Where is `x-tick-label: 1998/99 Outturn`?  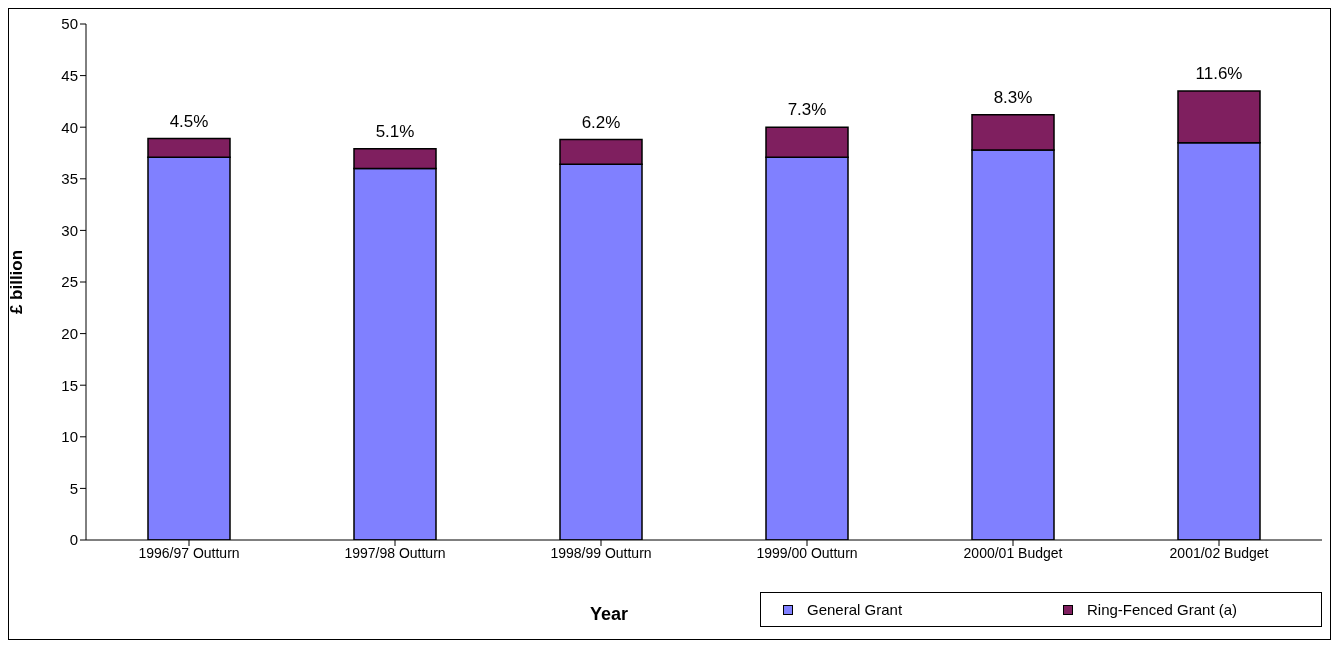 x-tick-label: 1998/99 Outturn is located at coordinates (601, 552).